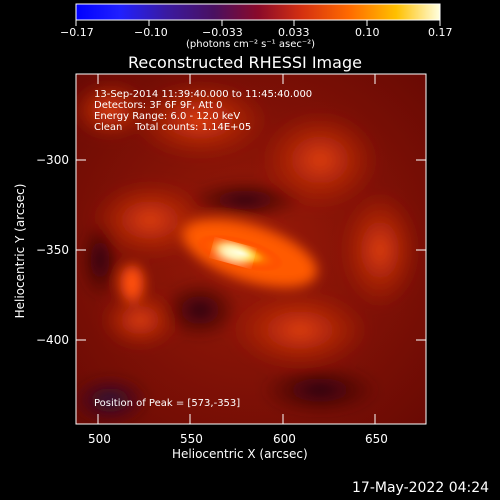 The height and width of the screenshot is (500, 500). What do you see at coordinates (167, 403) in the screenshot?
I see `peak-position: Position of Peak = [573,-353]` at bounding box center [167, 403].